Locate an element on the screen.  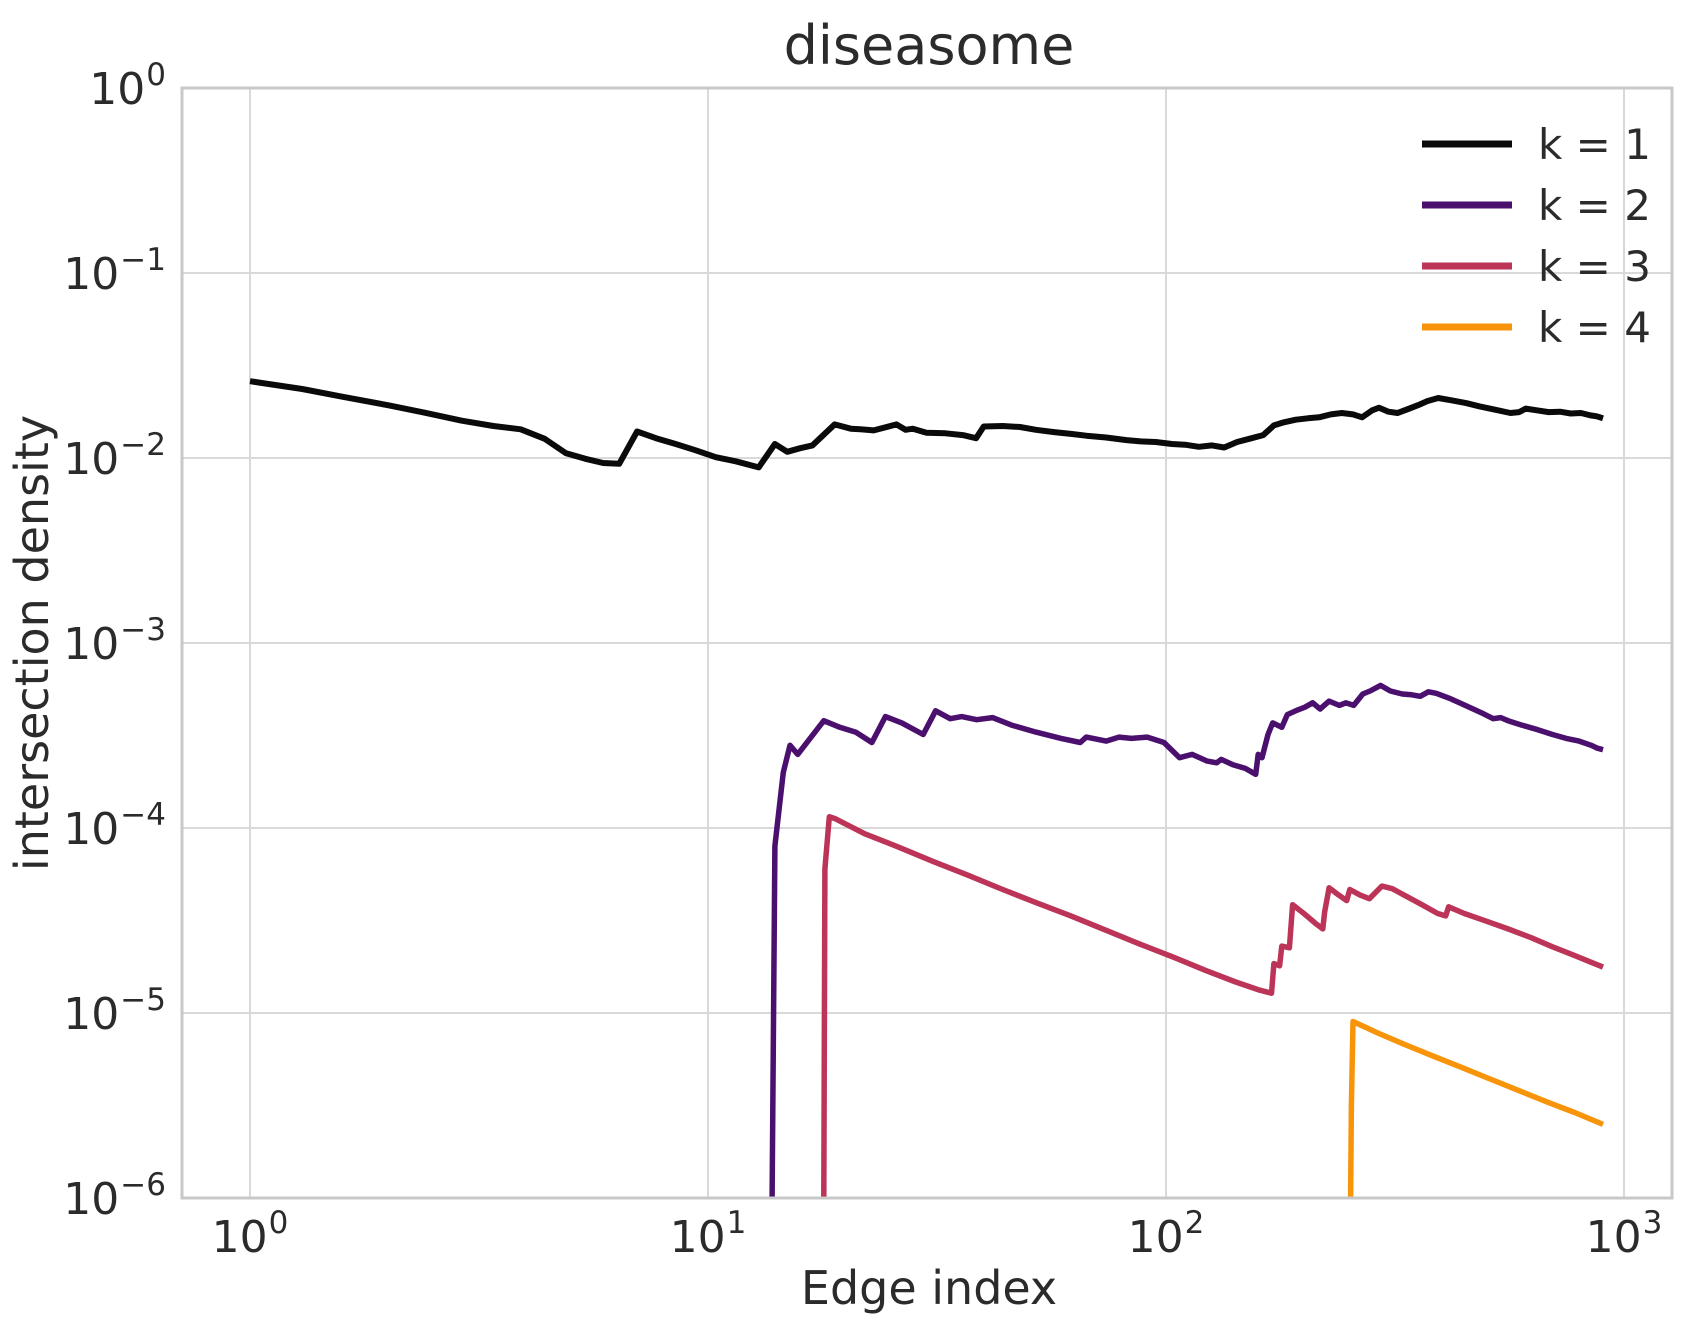
x-tick-label: 101 is located at coordinates (708, 1234).